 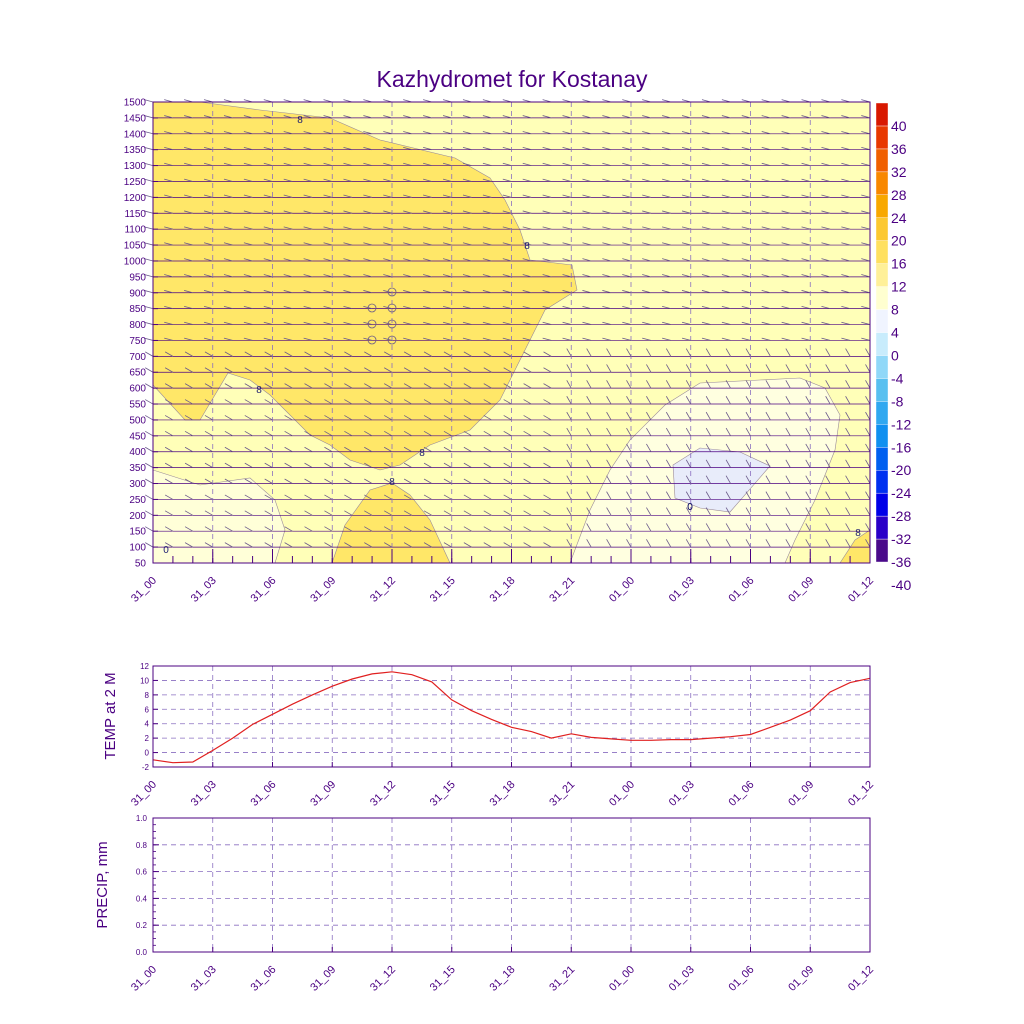 I want to click on y-tick-label: 1400, so click(x=135, y=134).